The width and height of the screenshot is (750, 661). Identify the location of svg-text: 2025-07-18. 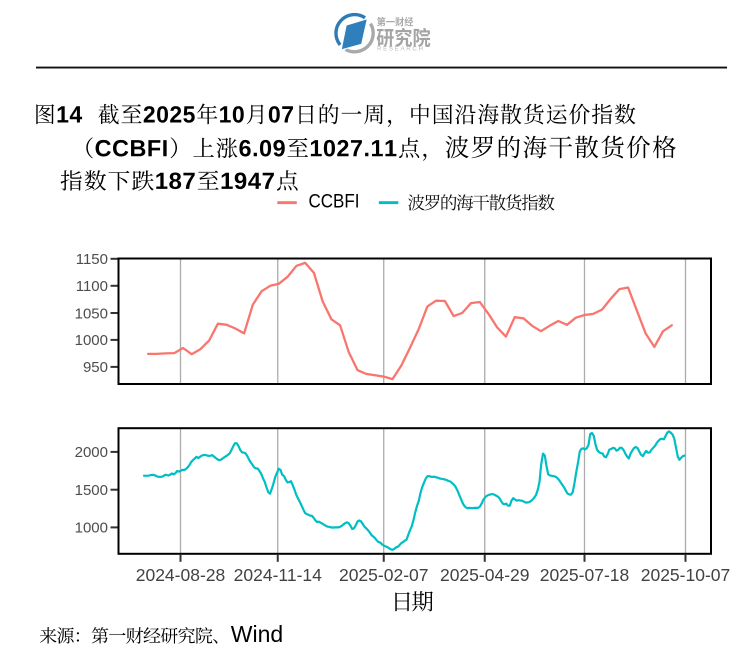
(585, 575).